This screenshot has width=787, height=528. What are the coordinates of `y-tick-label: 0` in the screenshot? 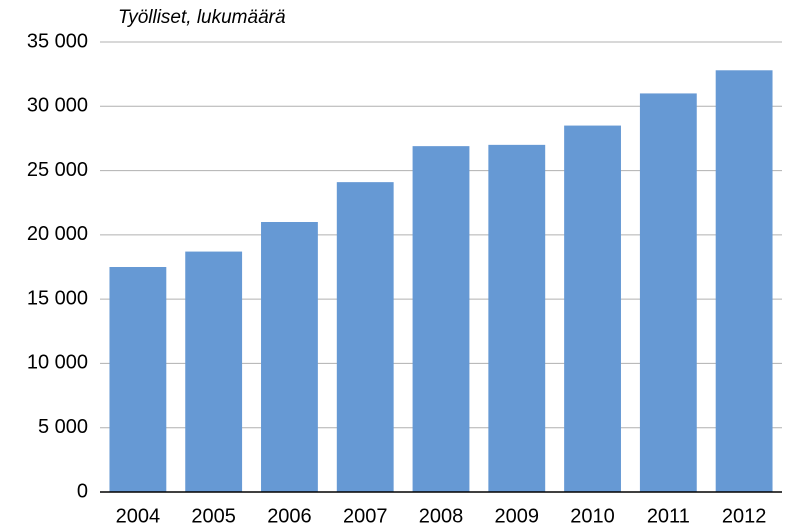 It's located at (82, 491).